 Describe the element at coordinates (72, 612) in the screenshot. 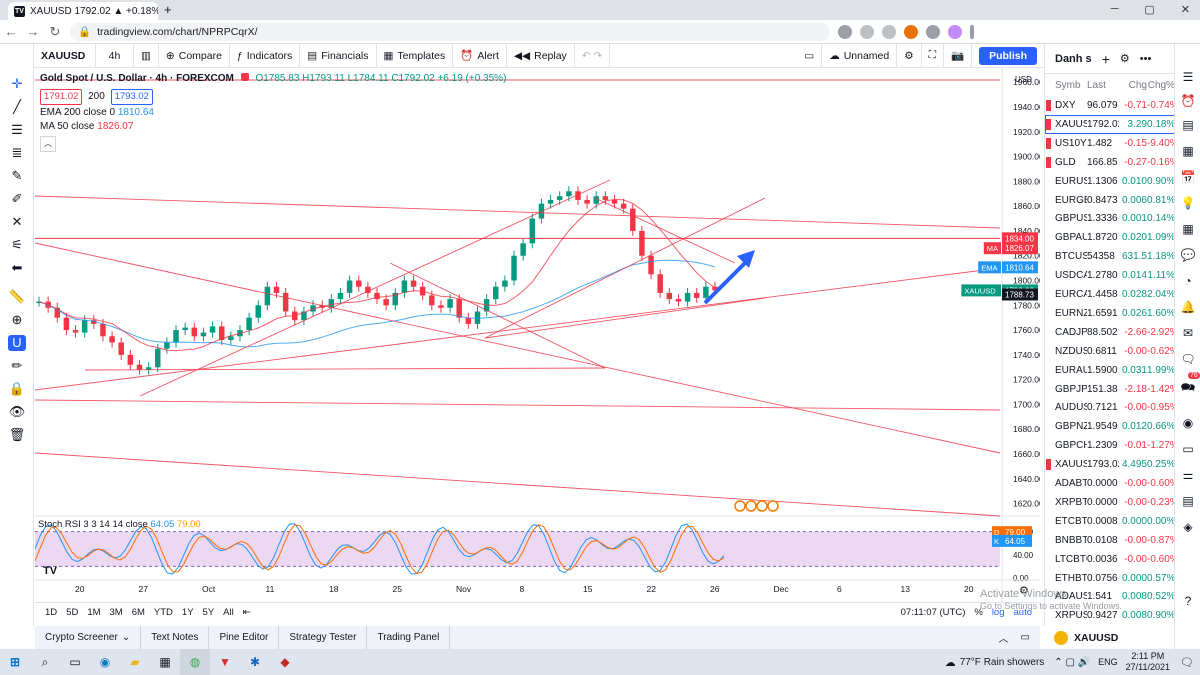

I see `range-button-5d: 5D` at that location.